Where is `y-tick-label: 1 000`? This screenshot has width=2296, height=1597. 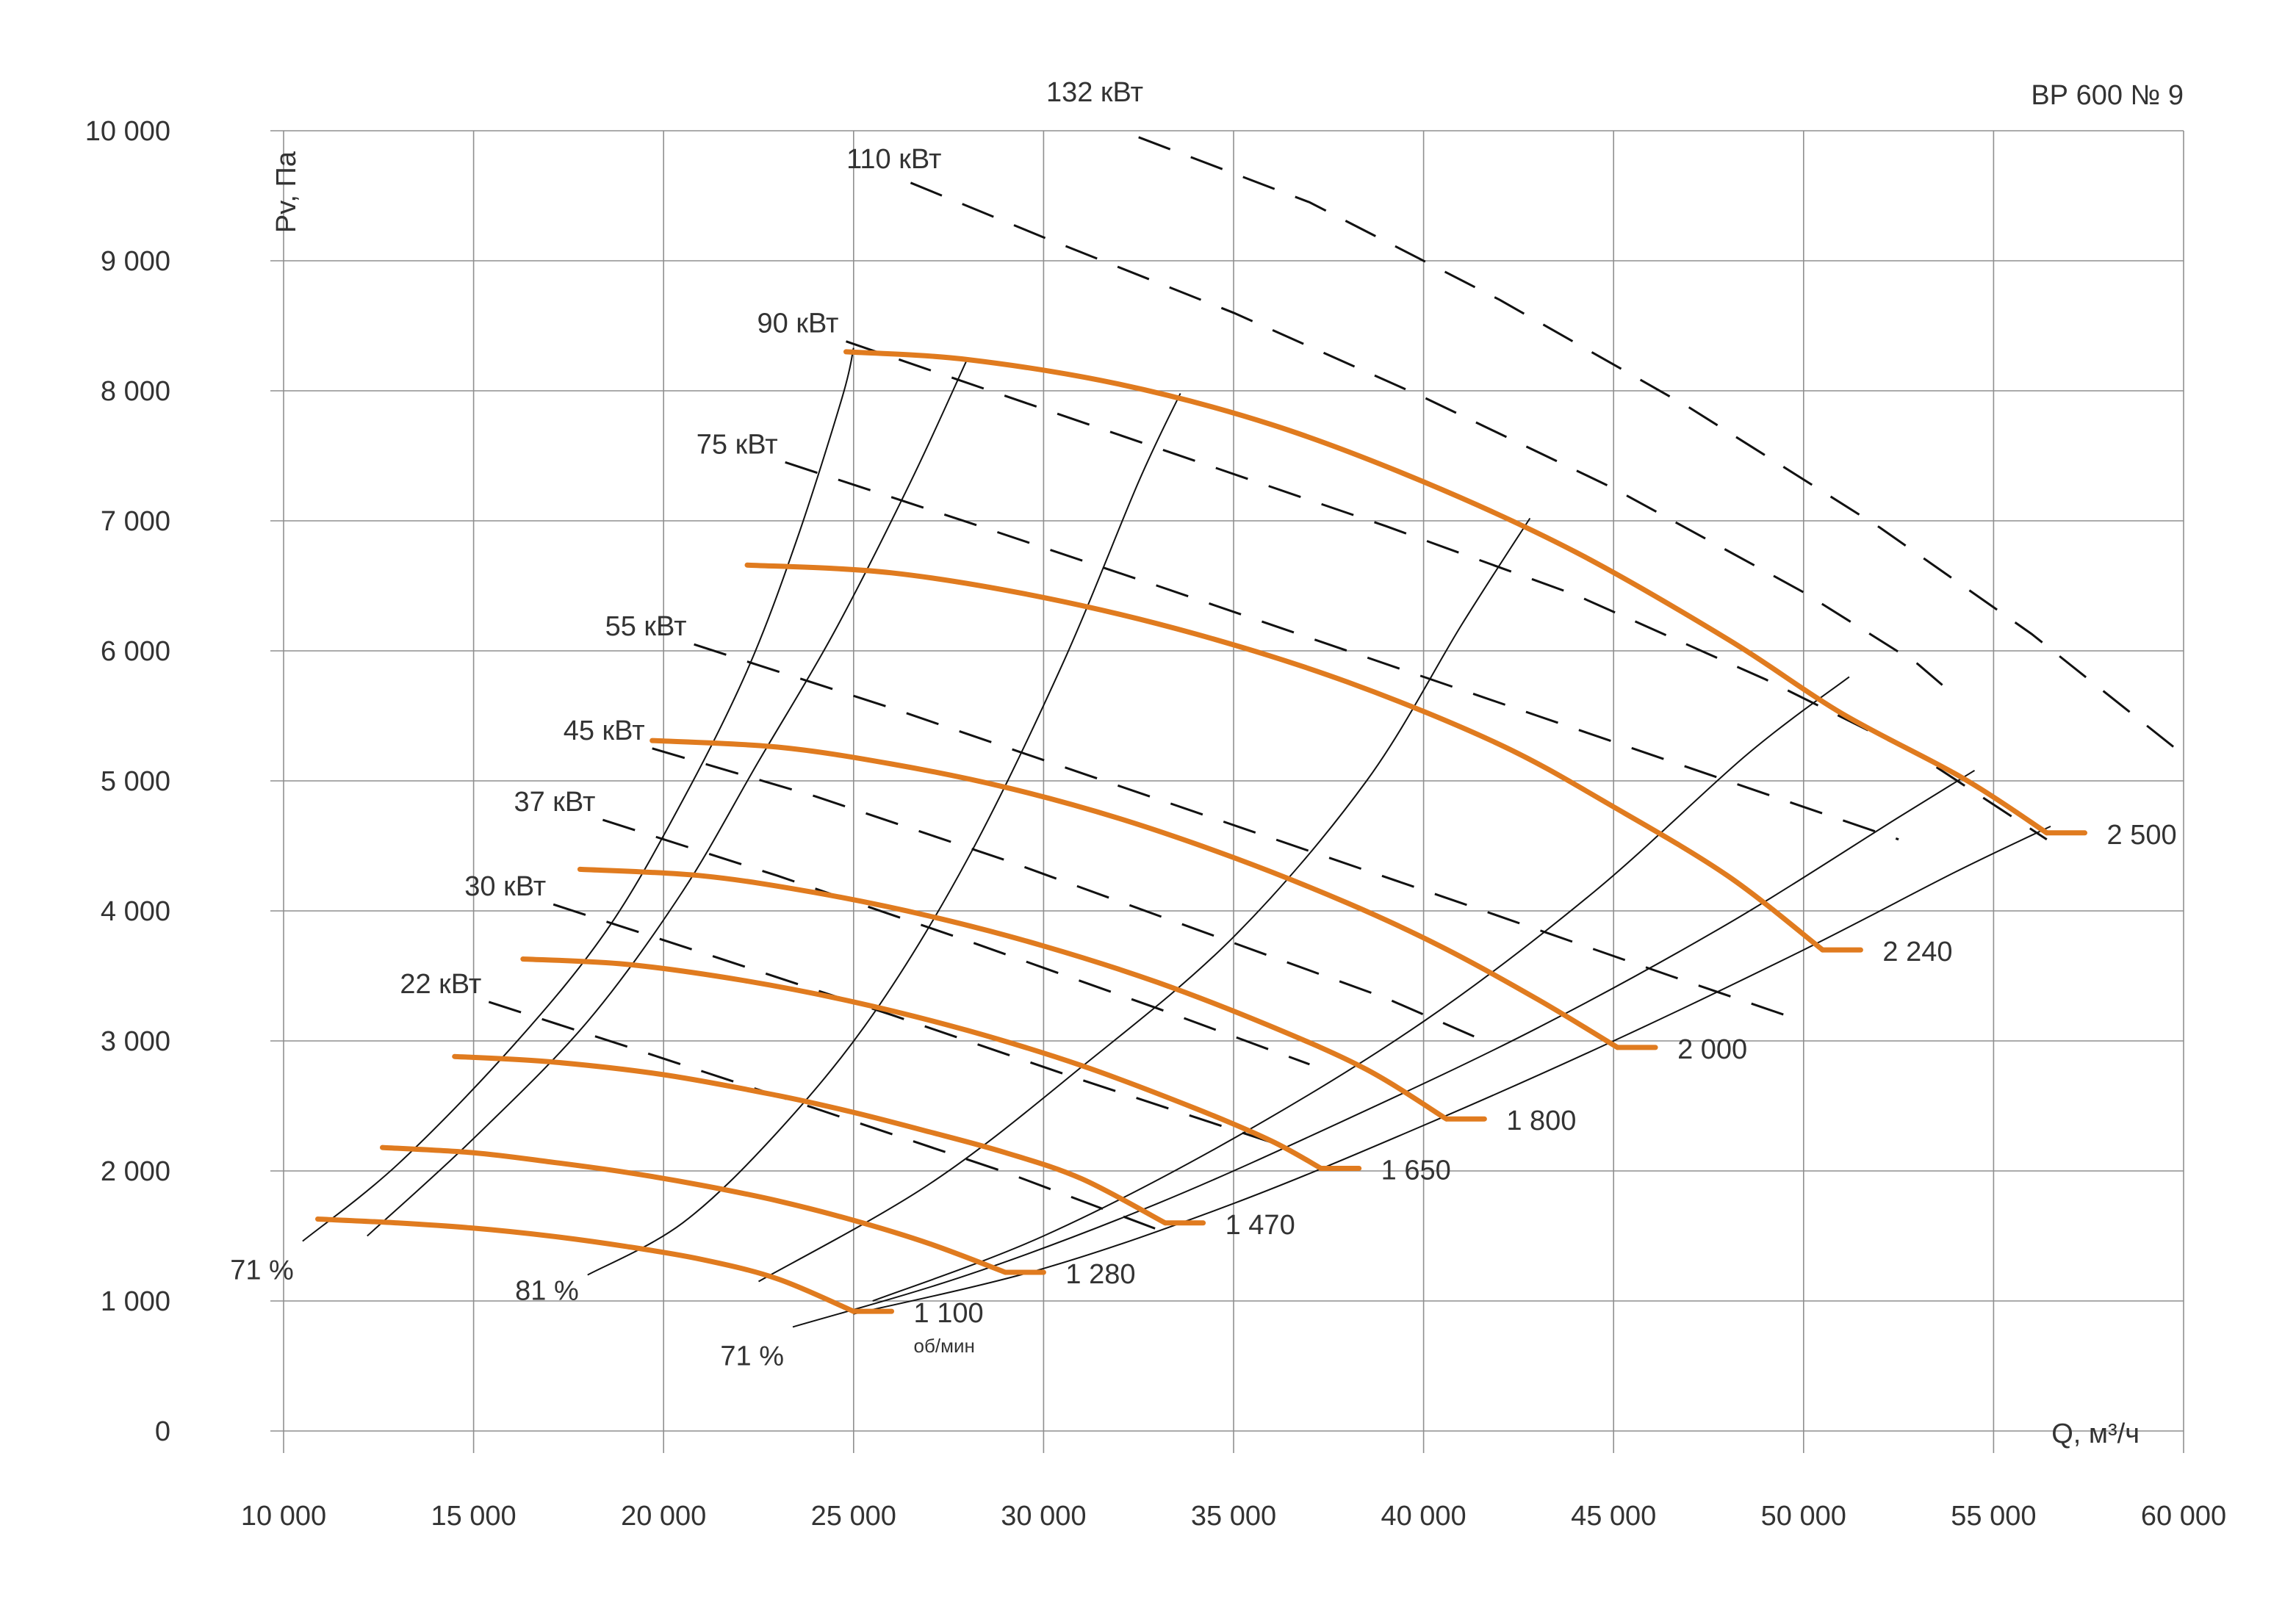
y-tick-label: 1 000 is located at coordinates (135, 1301).